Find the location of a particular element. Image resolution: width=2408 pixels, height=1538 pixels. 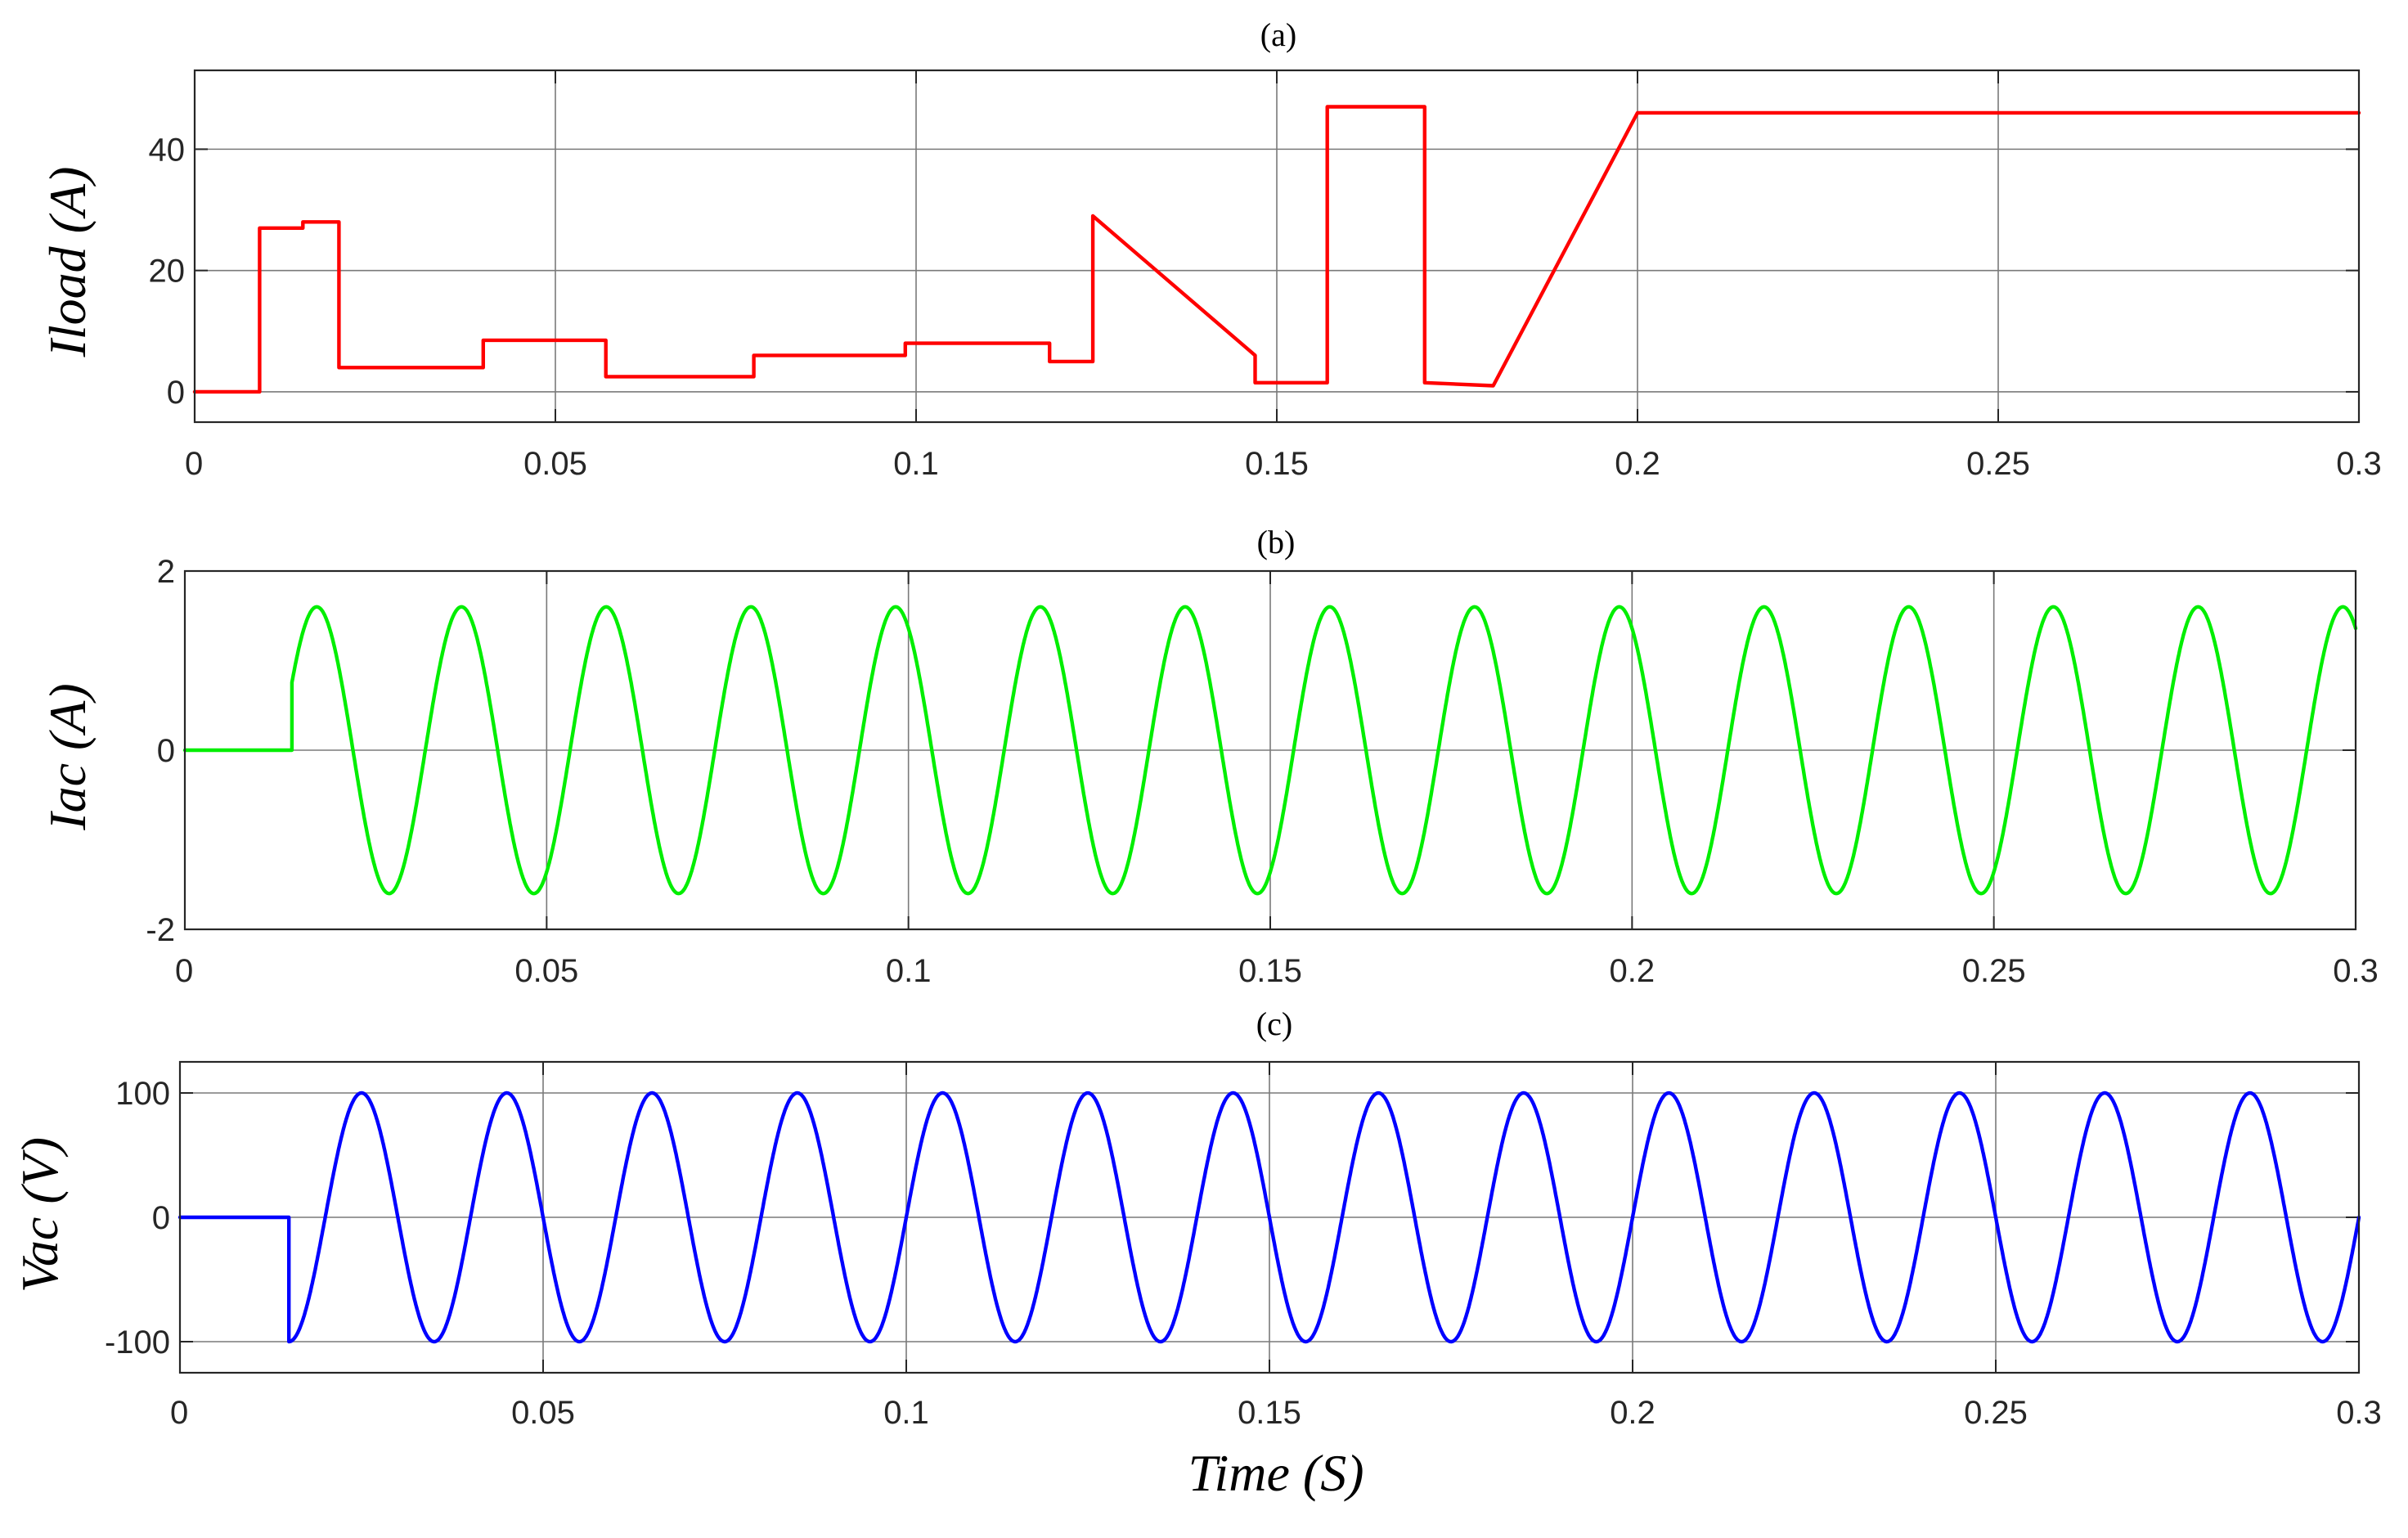

panel-b-y-axis-label: Iac (A) is located at coordinates (67, 757).